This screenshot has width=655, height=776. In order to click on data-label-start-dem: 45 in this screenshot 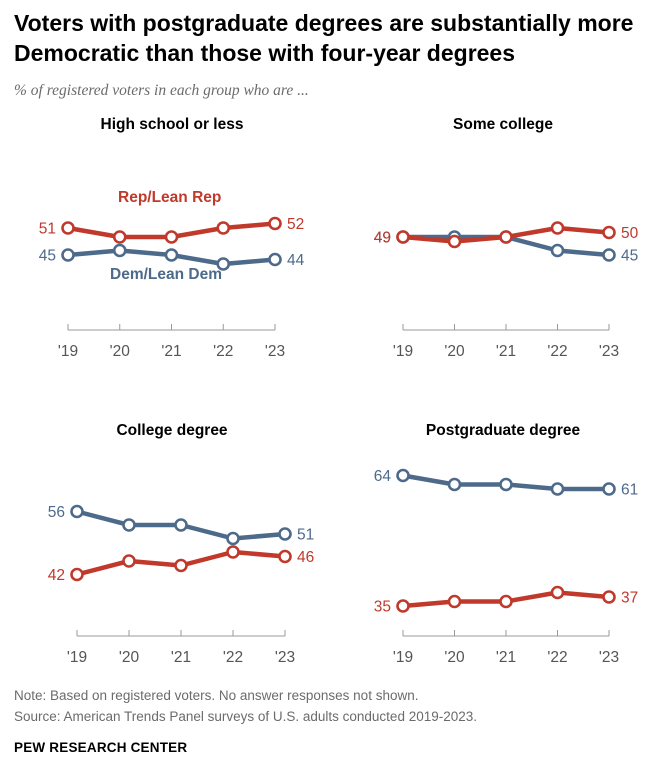, I will do `click(47, 256)`.